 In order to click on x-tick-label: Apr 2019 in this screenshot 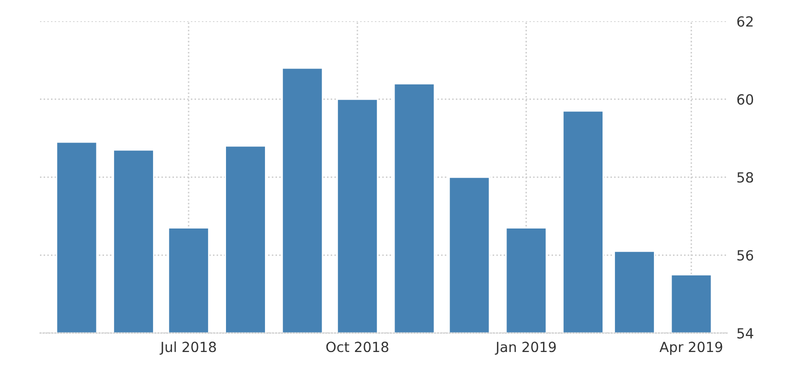, I will do `click(691, 348)`.